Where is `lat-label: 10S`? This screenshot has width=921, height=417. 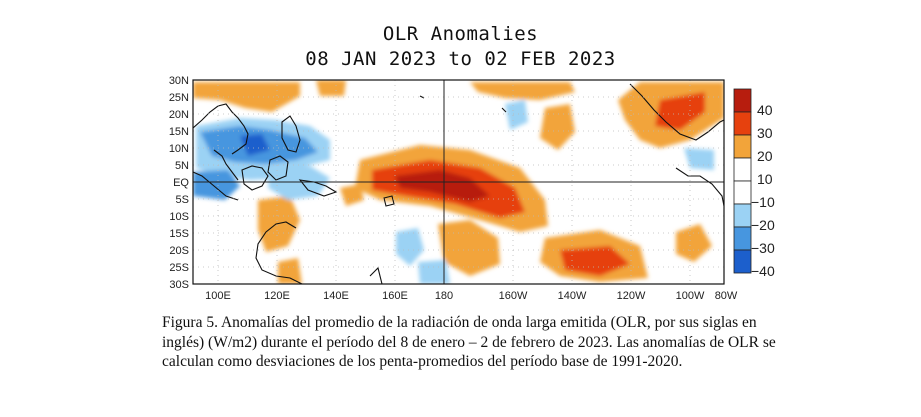 lat-label: 10S is located at coordinates (179, 217).